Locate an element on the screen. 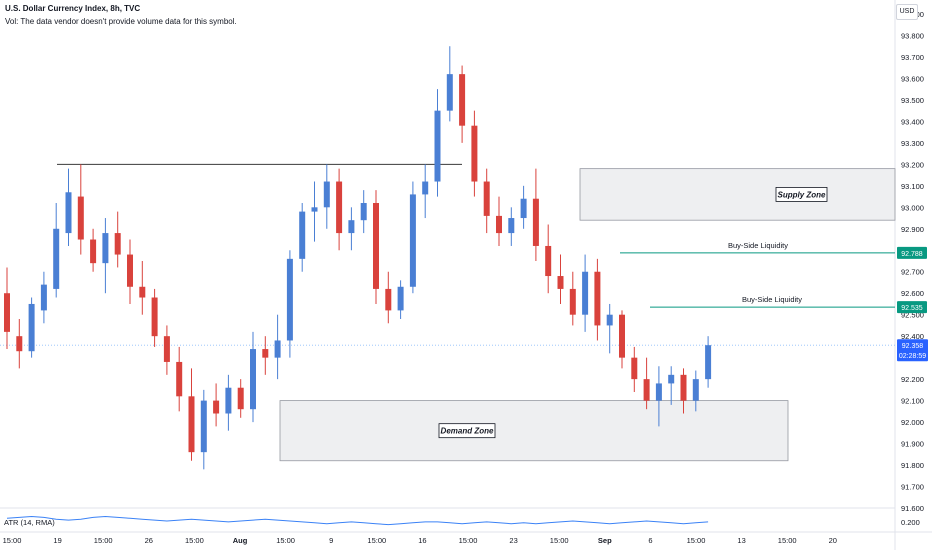  price-tick-label: 91.600 is located at coordinates (912, 508).